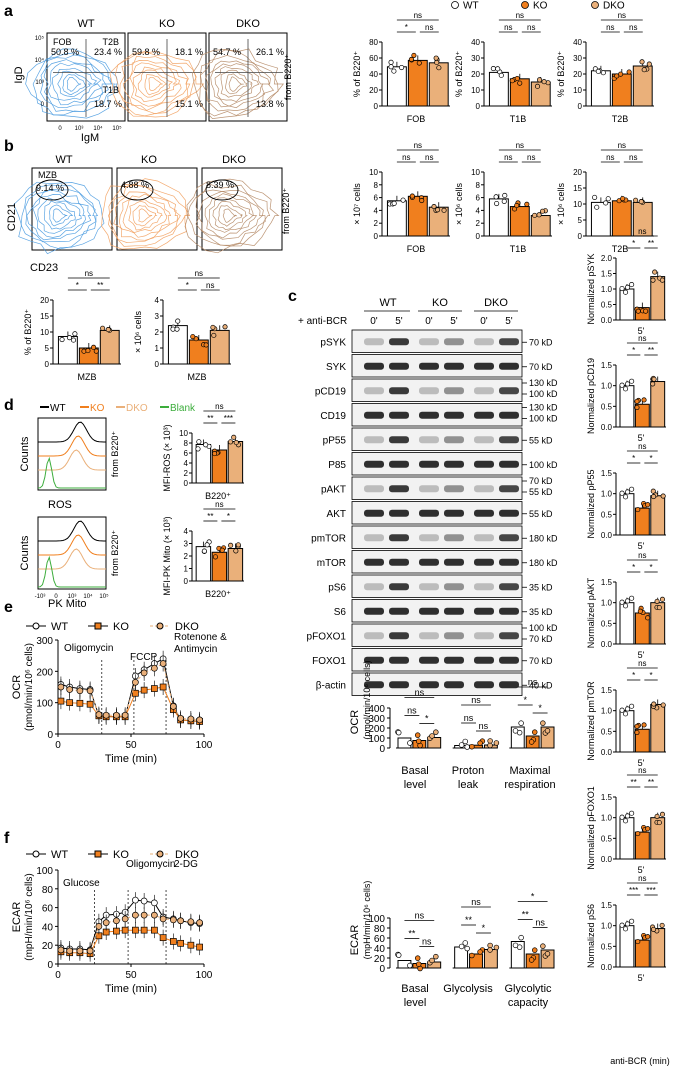  I want to click on panel-b-mzb-pct-tick-label: 20, so click(44, 300).